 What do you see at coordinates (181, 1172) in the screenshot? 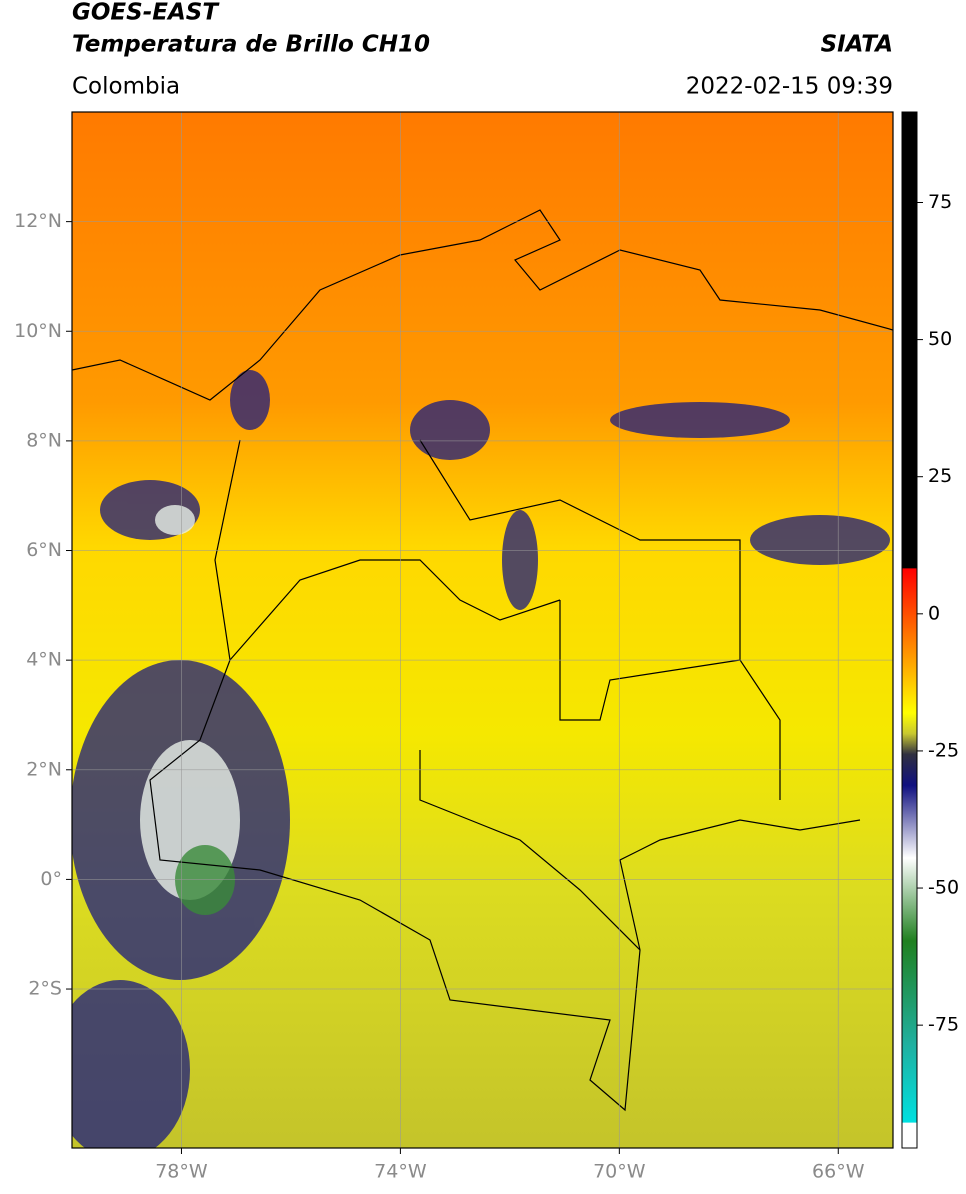
I see `x-tick-label: 78°W` at bounding box center [181, 1172].